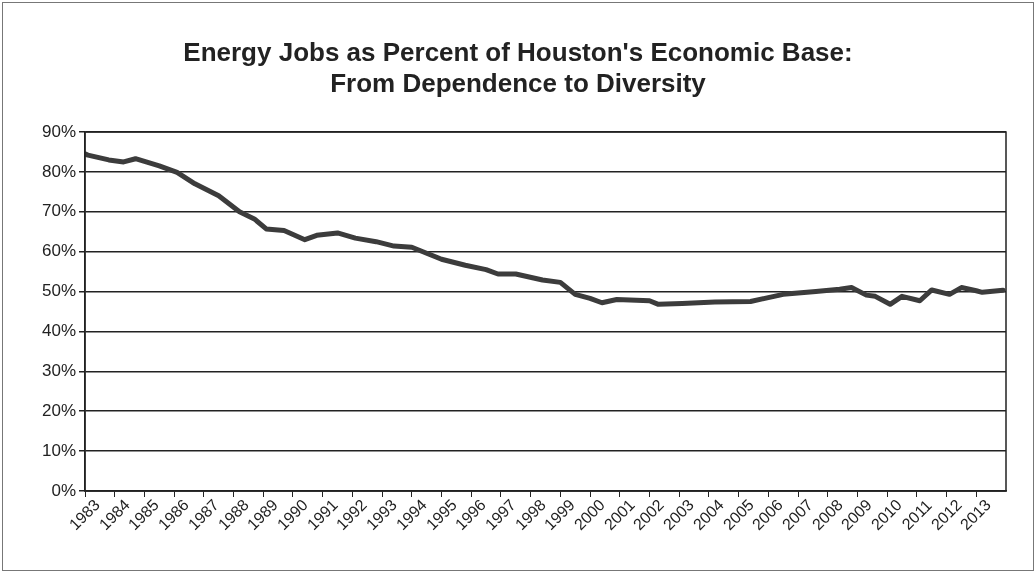  I want to click on chart-title: Energy Jobs as Percent of Houston's Economic Base: From Dependence to Diversity, so click(518, 68).